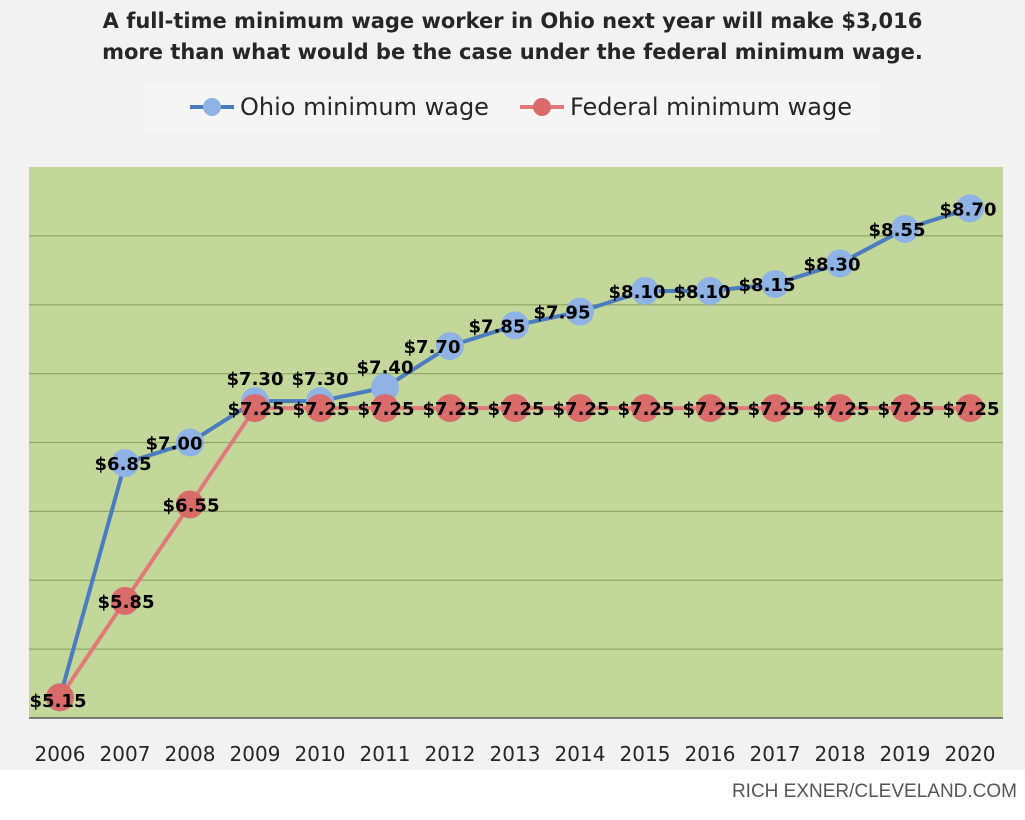  I want to click on photo-credit: RICH EXNER/CLEVELAND.COM, so click(874, 791).